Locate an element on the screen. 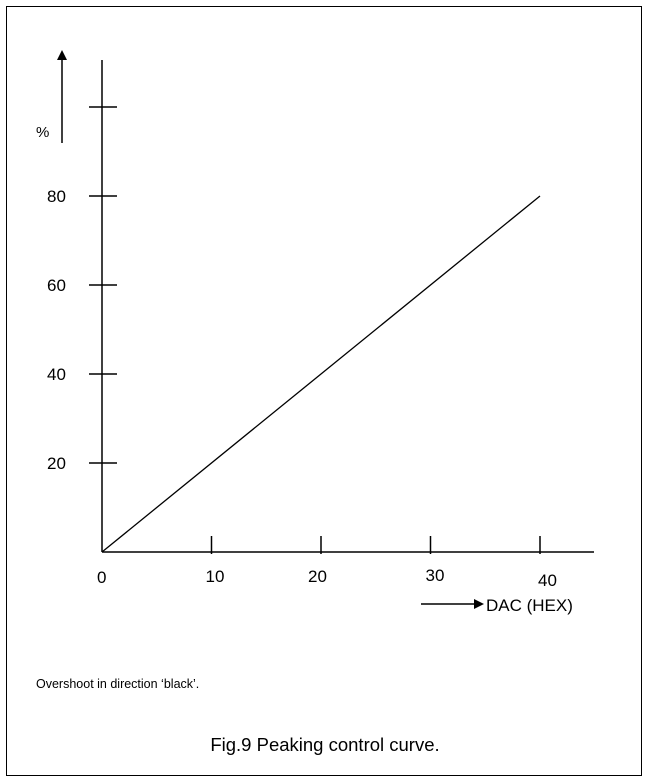  footnote: Overshoot in direction ‘black’. is located at coordinates (118, 684).